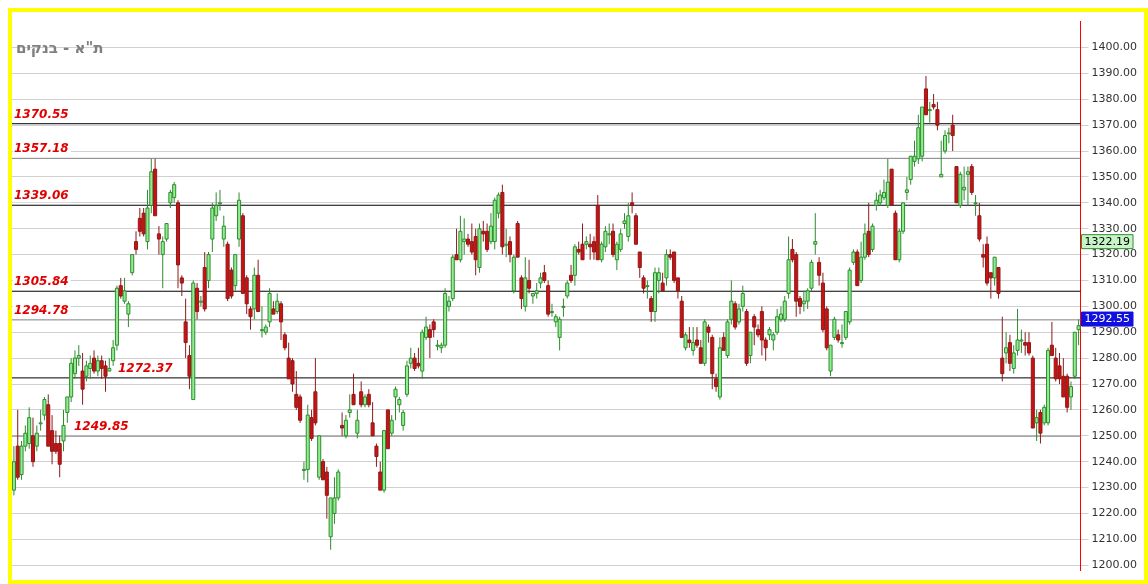 Image resolution: width=1148 pixels, height=584 pixels. Describe the element at coordinates (1114, 254) in the screenshot. I see `y-tick-label: 1320.00` at that location.